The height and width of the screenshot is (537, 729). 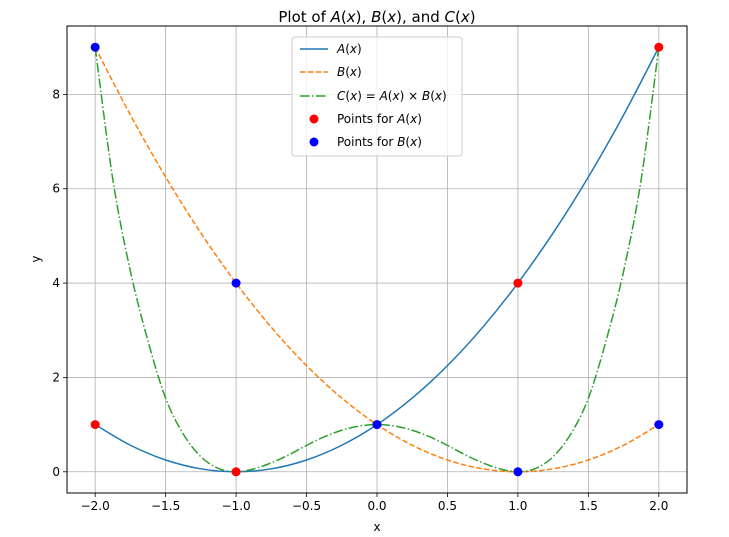 I want to click on x-tick-label: 0.5, so click(x=447, y=506).